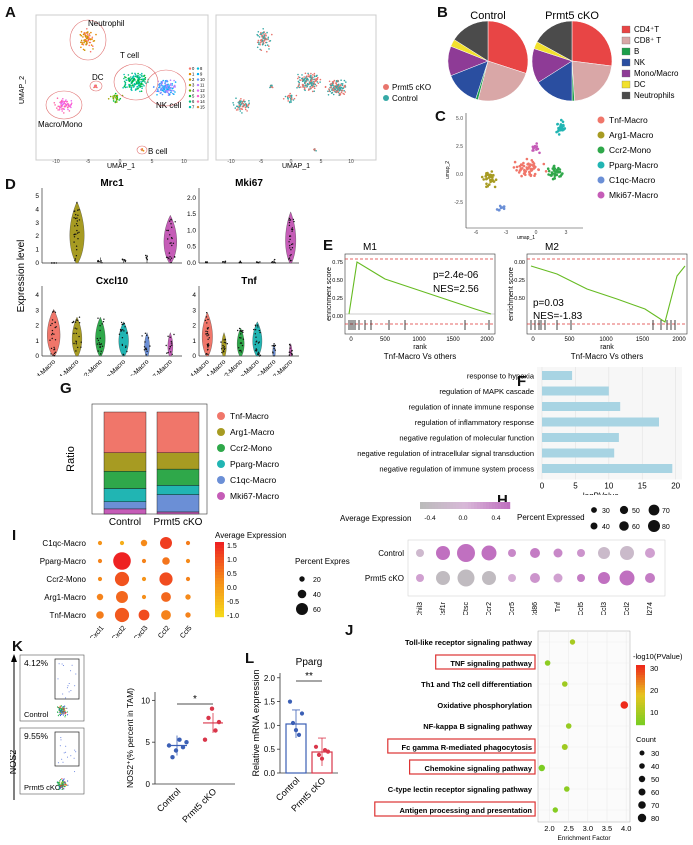 Image resolution: width=693 pixels, height=845 pixels. Describe the element at coordinates (270, 773) in the screenshot. I see `l-ytick: 0.0` at that location.